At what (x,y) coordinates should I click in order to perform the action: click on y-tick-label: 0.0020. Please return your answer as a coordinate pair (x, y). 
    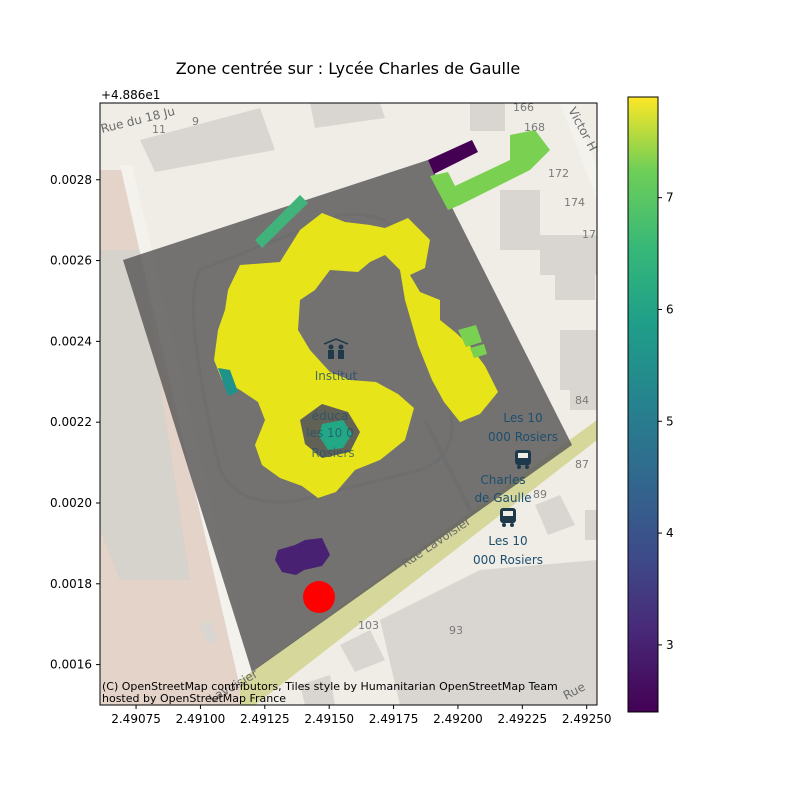
    Looking at the image, I should click on (71, 503).